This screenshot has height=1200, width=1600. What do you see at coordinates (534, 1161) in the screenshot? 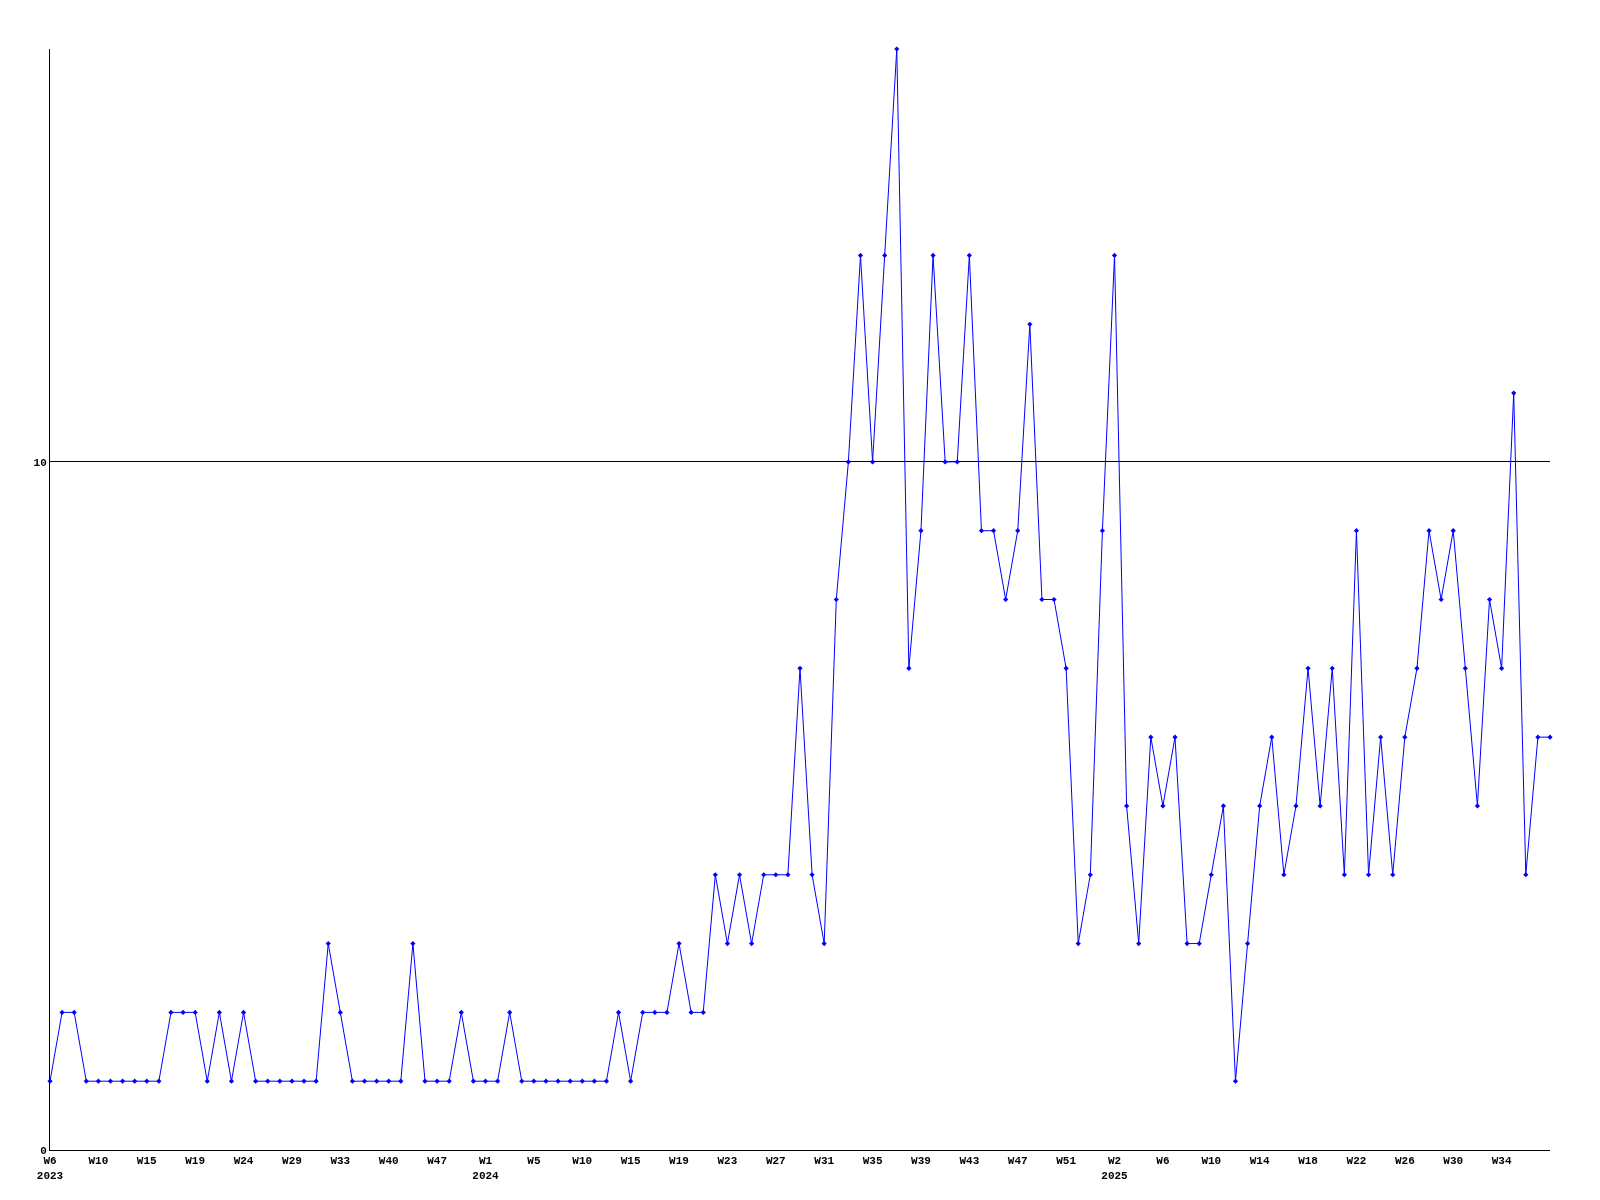
I see `x-tick-label: W5` at bounding box center [534, 1161].